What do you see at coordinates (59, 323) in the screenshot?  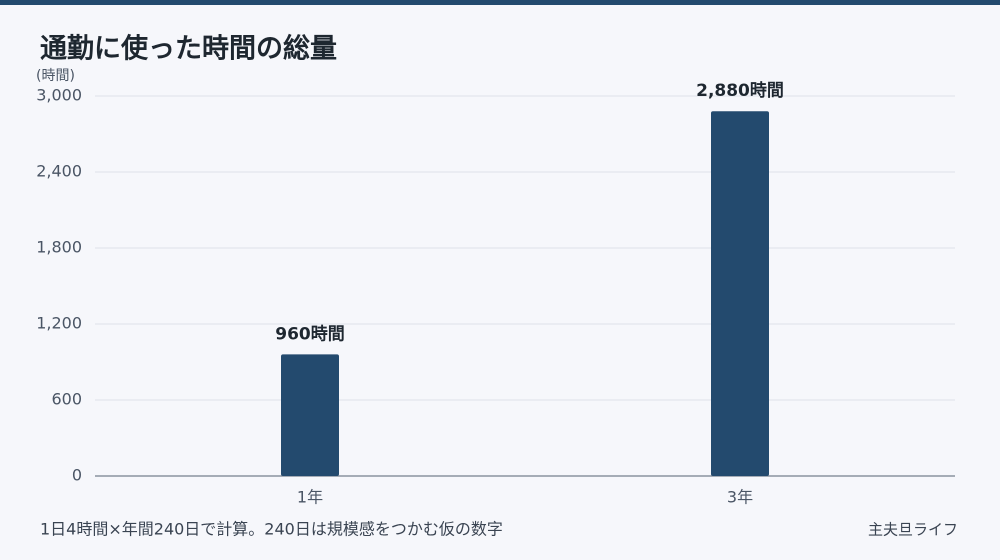 I see `y-tick-label: 1,200` at bounding box center [59, 323].